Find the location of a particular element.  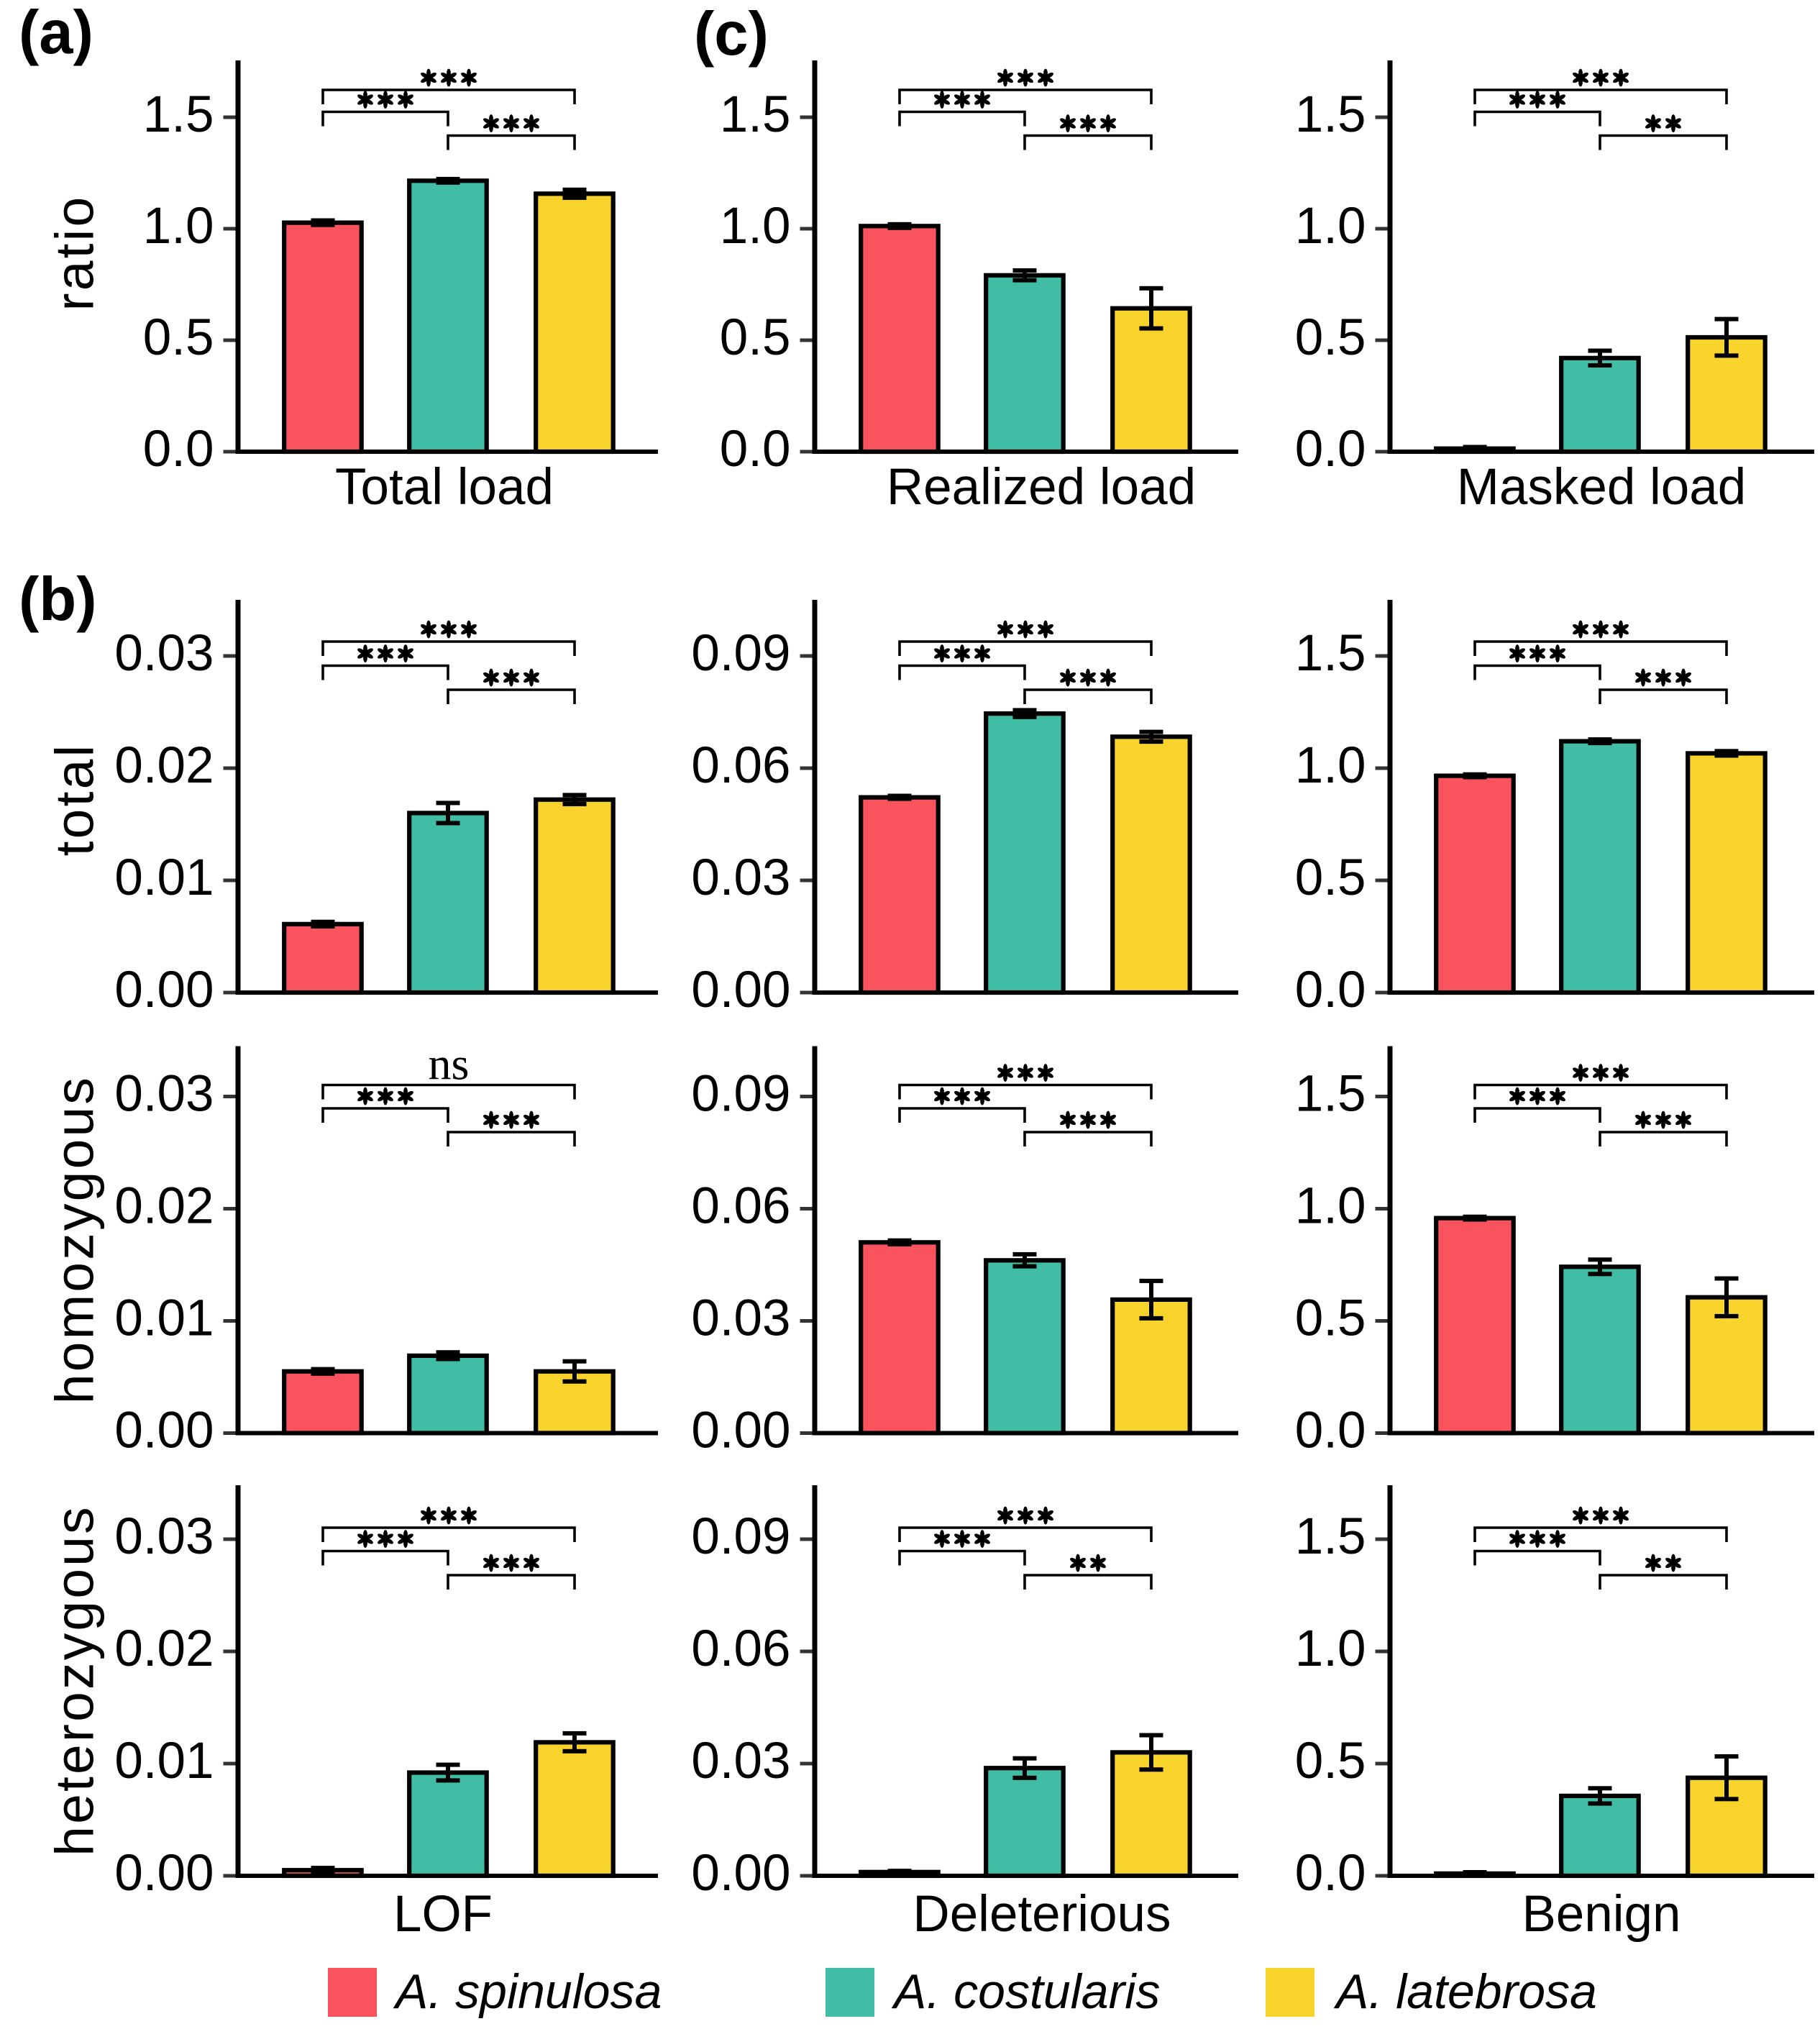

svg-text: LOF is located at coordinates (443, 1914).